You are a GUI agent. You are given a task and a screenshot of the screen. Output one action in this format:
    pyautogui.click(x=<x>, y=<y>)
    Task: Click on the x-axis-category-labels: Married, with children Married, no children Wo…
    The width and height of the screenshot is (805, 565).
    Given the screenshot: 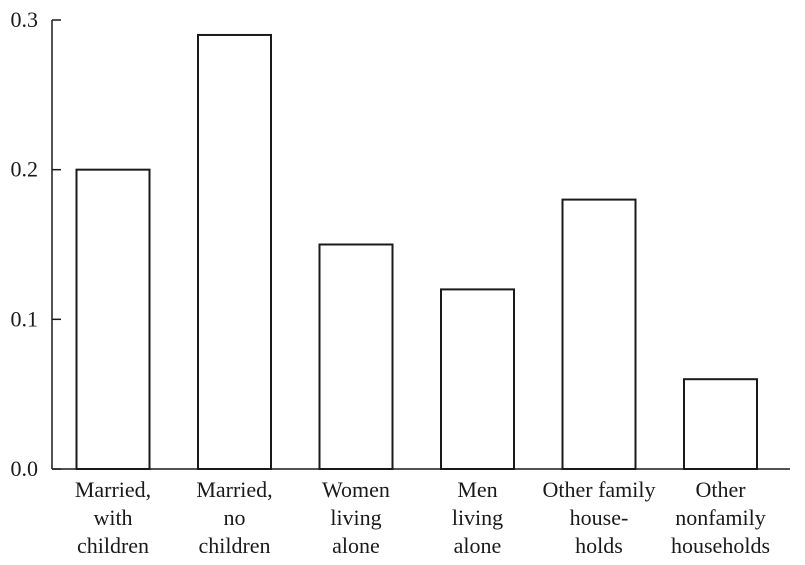 What is the action you would take?
    pyautogui.click(x=422, y=517)
    